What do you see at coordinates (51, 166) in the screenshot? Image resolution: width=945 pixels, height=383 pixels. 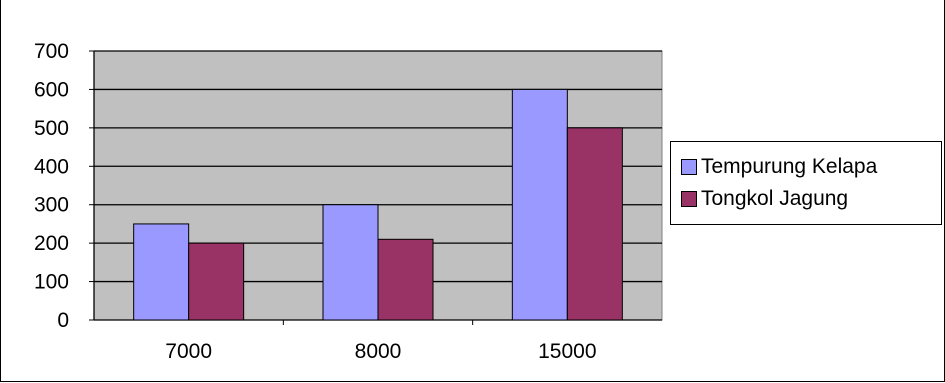 I see `y-tick-label: 400` at bounding box center [51, 166].